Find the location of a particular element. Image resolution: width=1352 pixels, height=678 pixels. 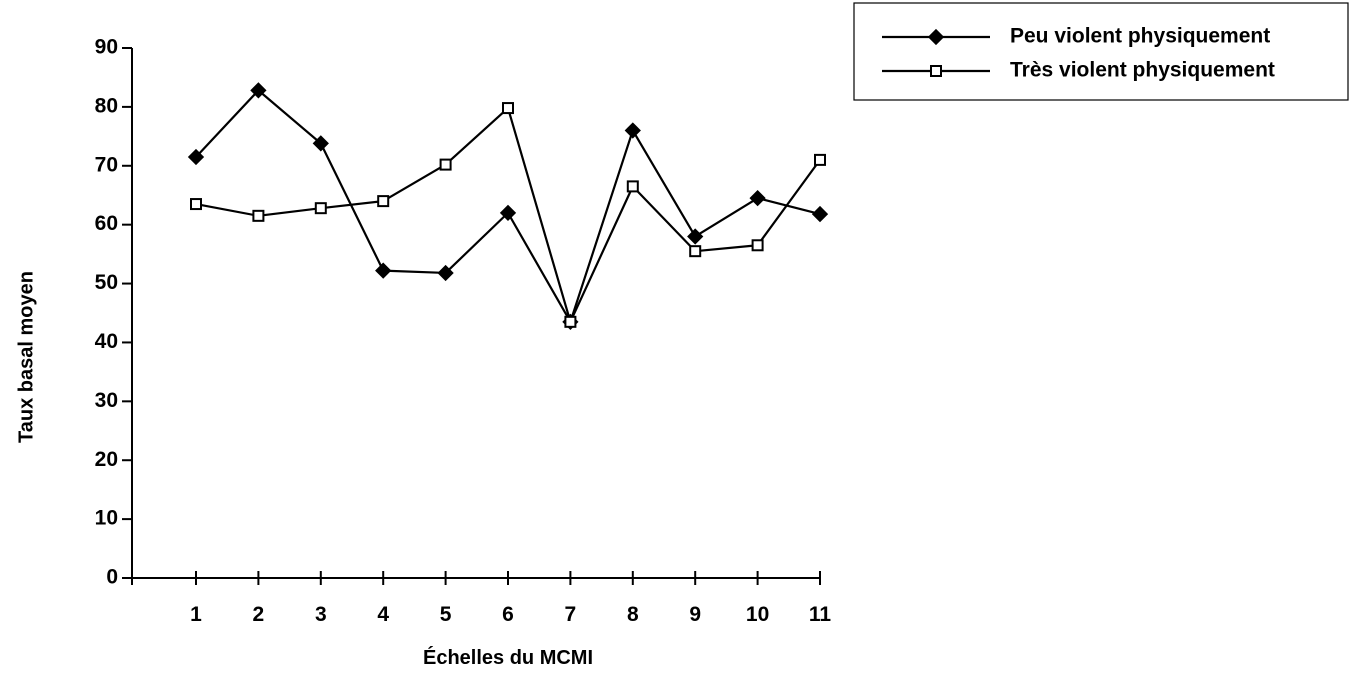

x-tick-label: 5 is located at coordinates (446, 614).